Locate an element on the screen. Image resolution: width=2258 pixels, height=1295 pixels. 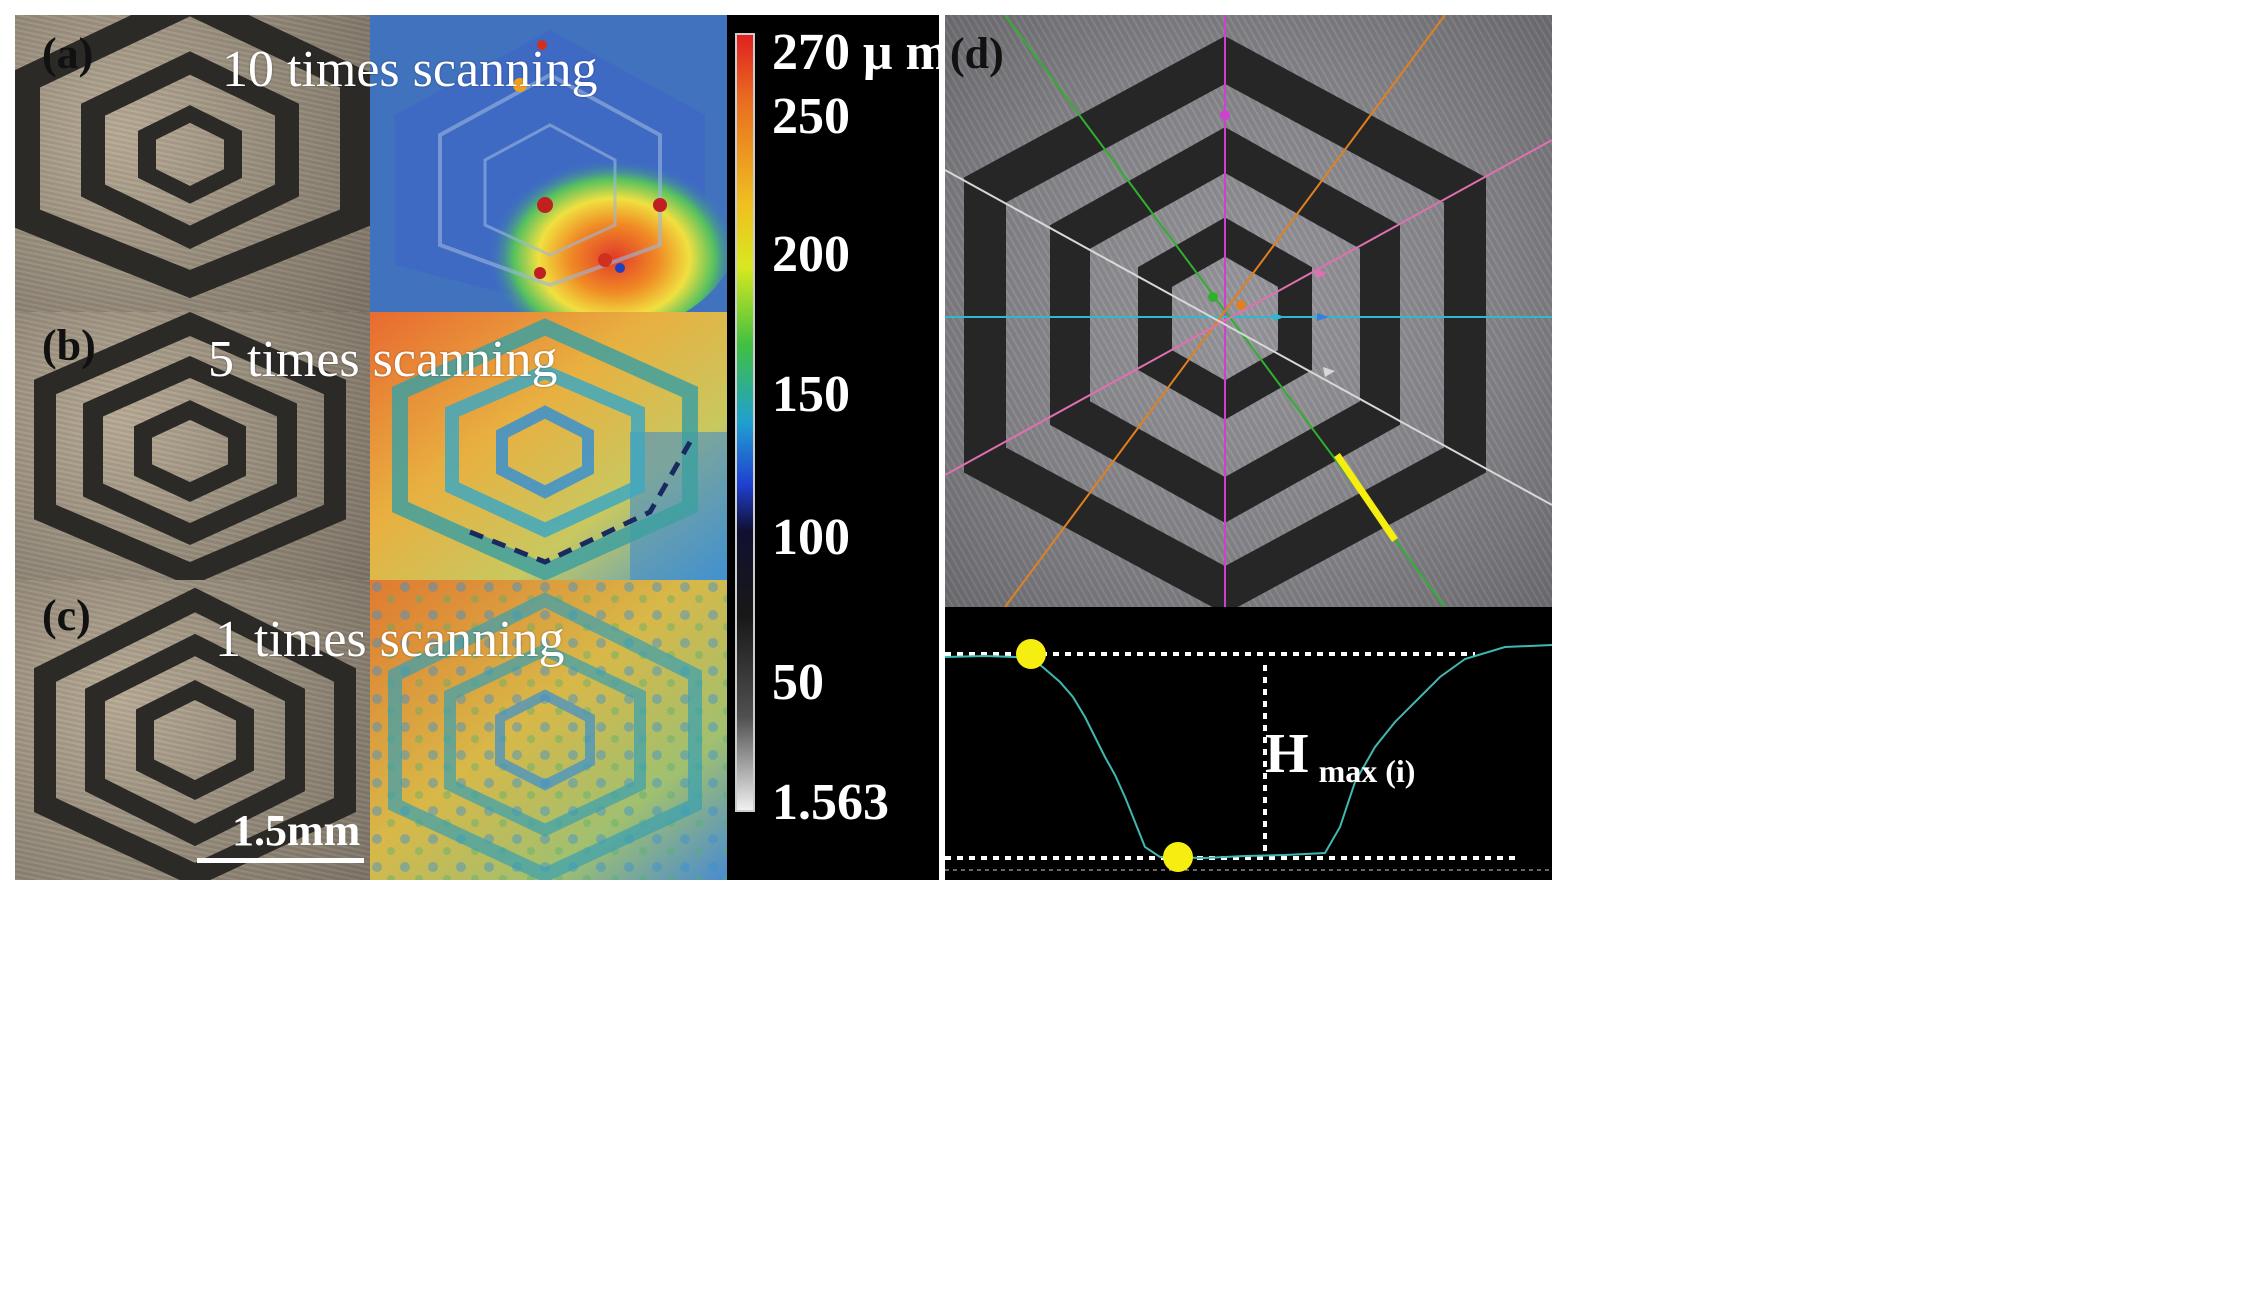
hexagon-groove-pattern-b is located at coordinates (190, 446).